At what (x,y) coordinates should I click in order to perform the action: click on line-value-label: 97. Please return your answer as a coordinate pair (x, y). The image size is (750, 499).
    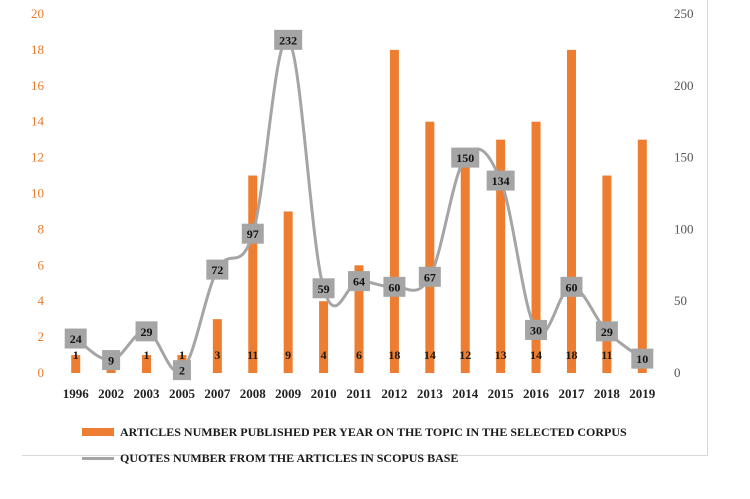
    Looking at the image, I should click on (252, 233).